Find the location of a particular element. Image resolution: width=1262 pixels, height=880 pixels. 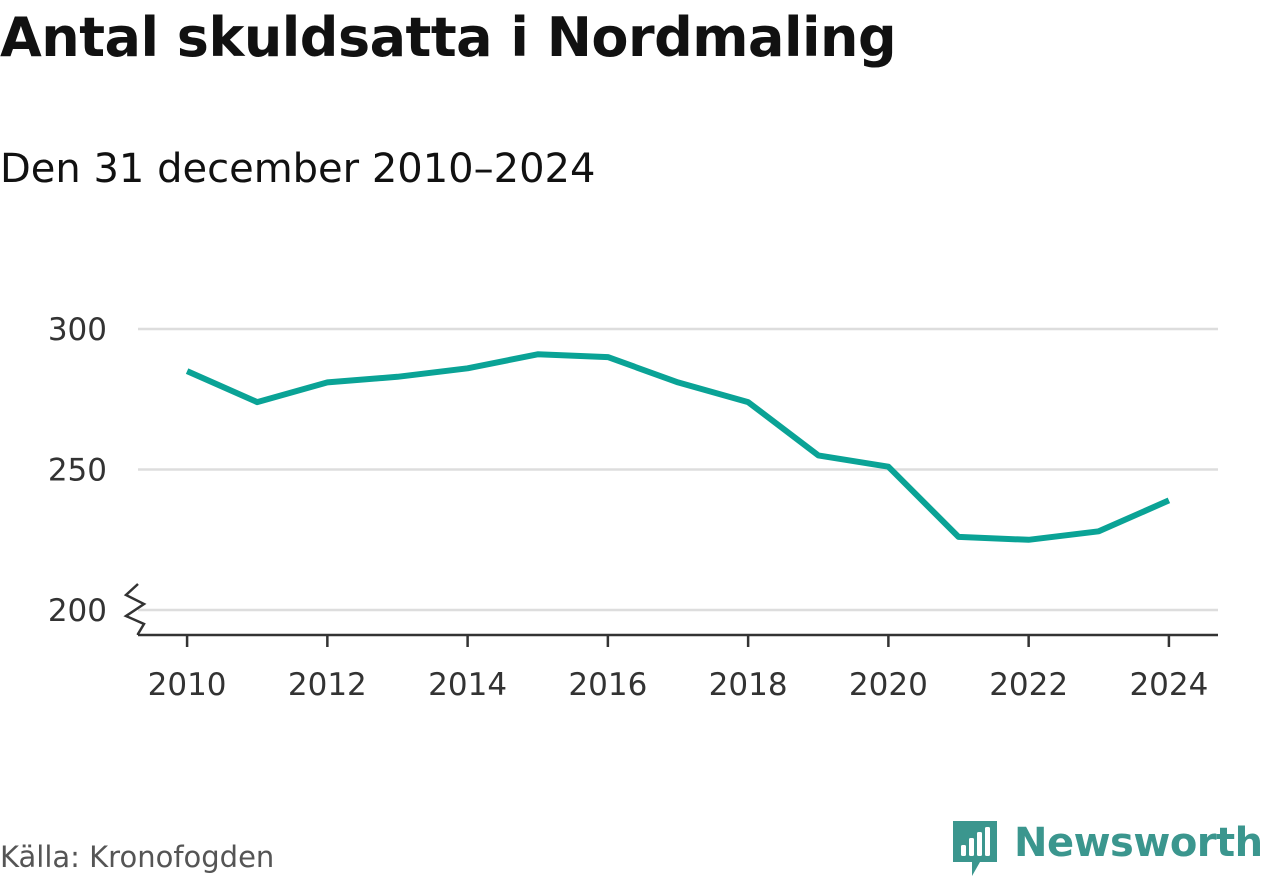

y-tick-label: 200 is located at coordinates (77, 611).